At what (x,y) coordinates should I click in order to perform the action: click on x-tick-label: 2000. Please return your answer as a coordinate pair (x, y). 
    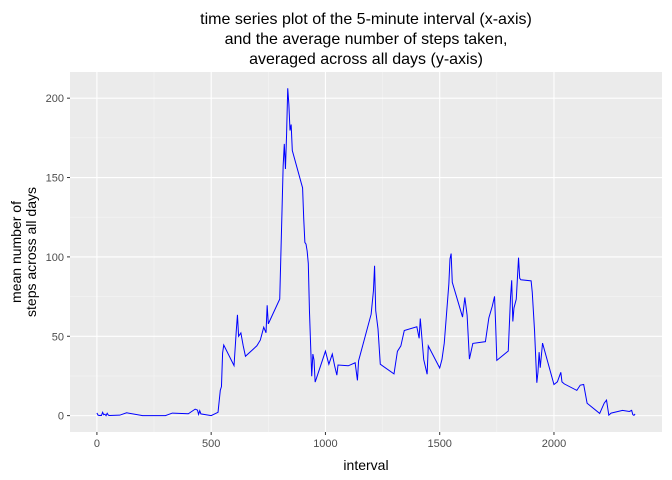
    Looking at the image, I should click on (554, 444).